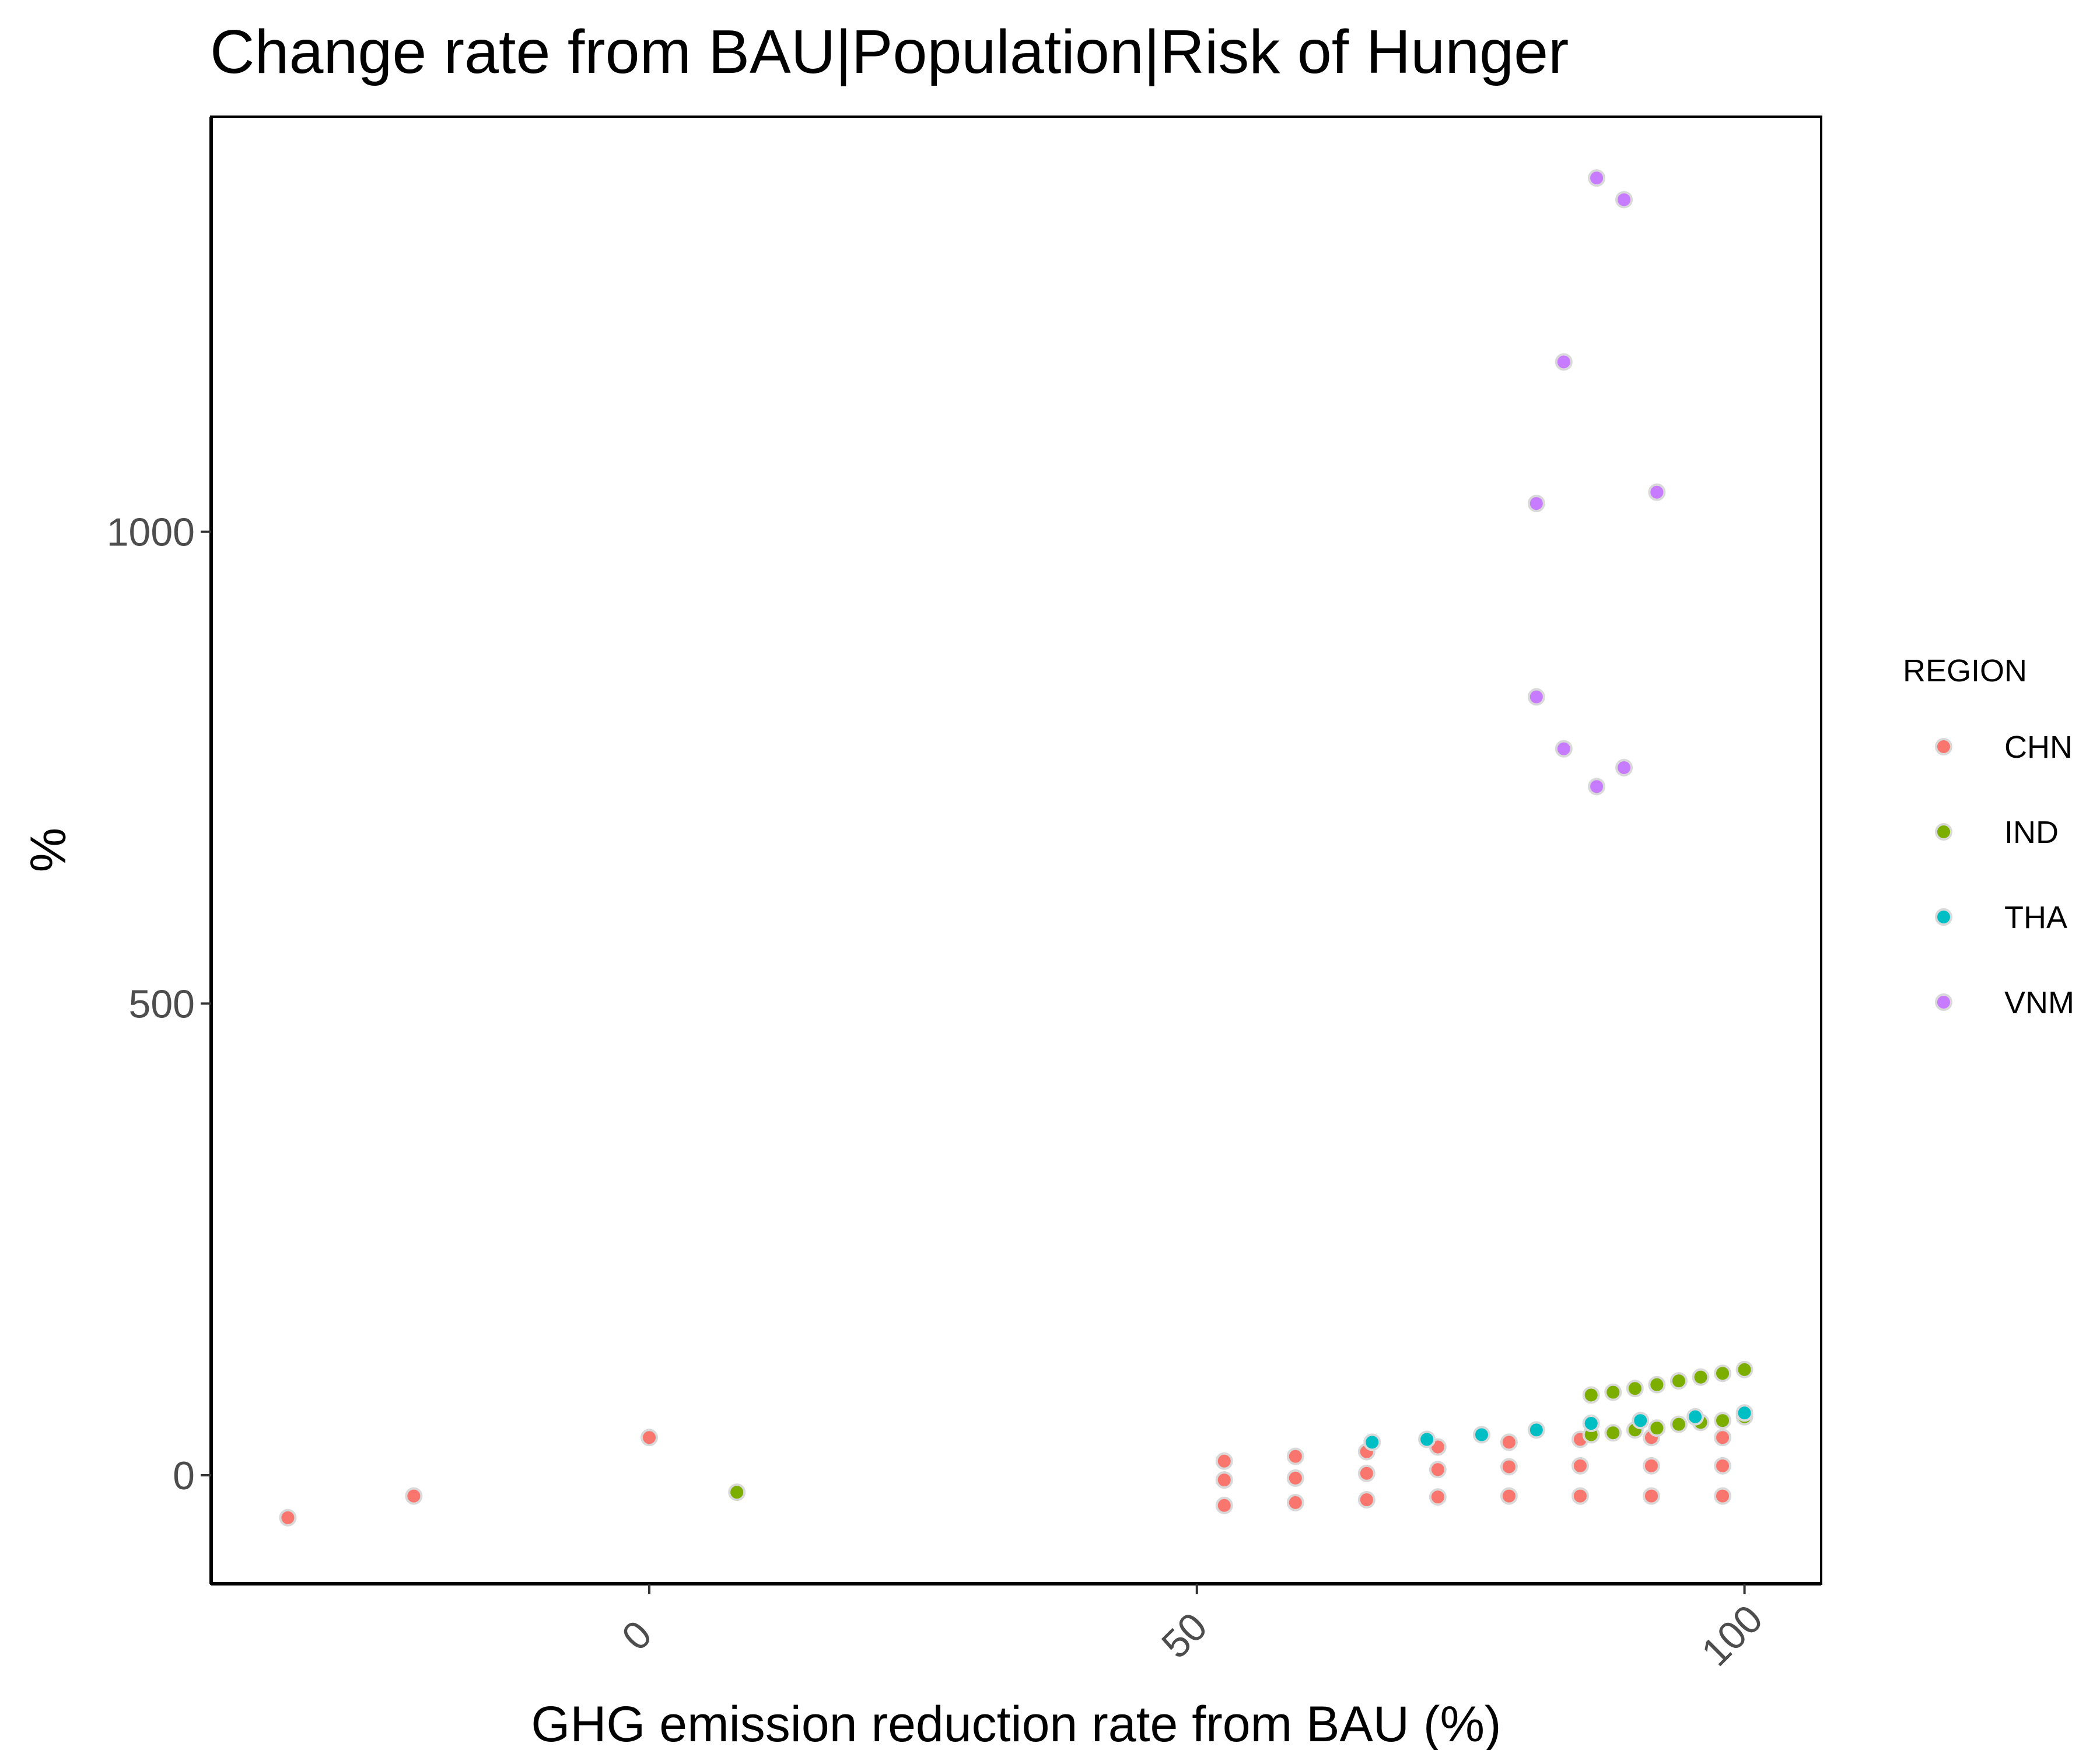  What do you see at coordinates (1016, 1723) in the screenshot?
I see `x-axis-title: GHG emission reduction rate from BAU (%)` at bounding box center [1016, 1723].